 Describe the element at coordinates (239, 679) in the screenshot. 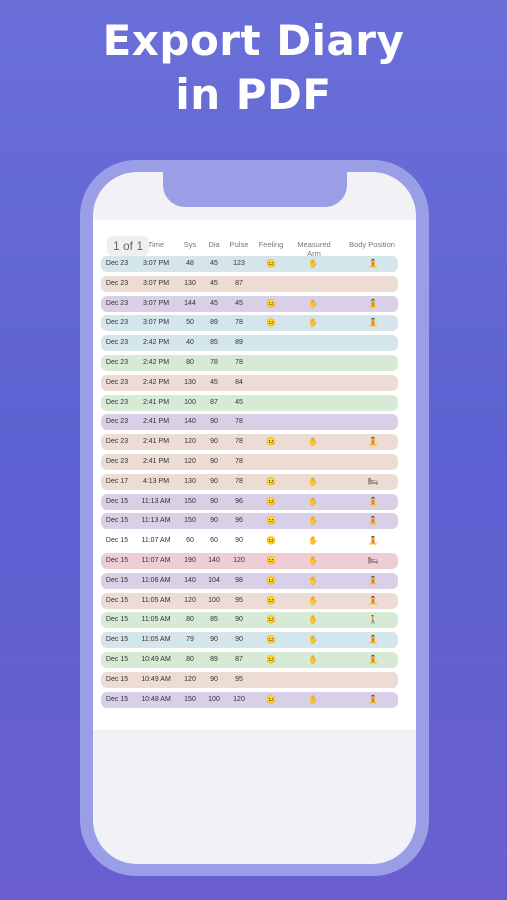

I see `cell-pulse: 95` at that location.